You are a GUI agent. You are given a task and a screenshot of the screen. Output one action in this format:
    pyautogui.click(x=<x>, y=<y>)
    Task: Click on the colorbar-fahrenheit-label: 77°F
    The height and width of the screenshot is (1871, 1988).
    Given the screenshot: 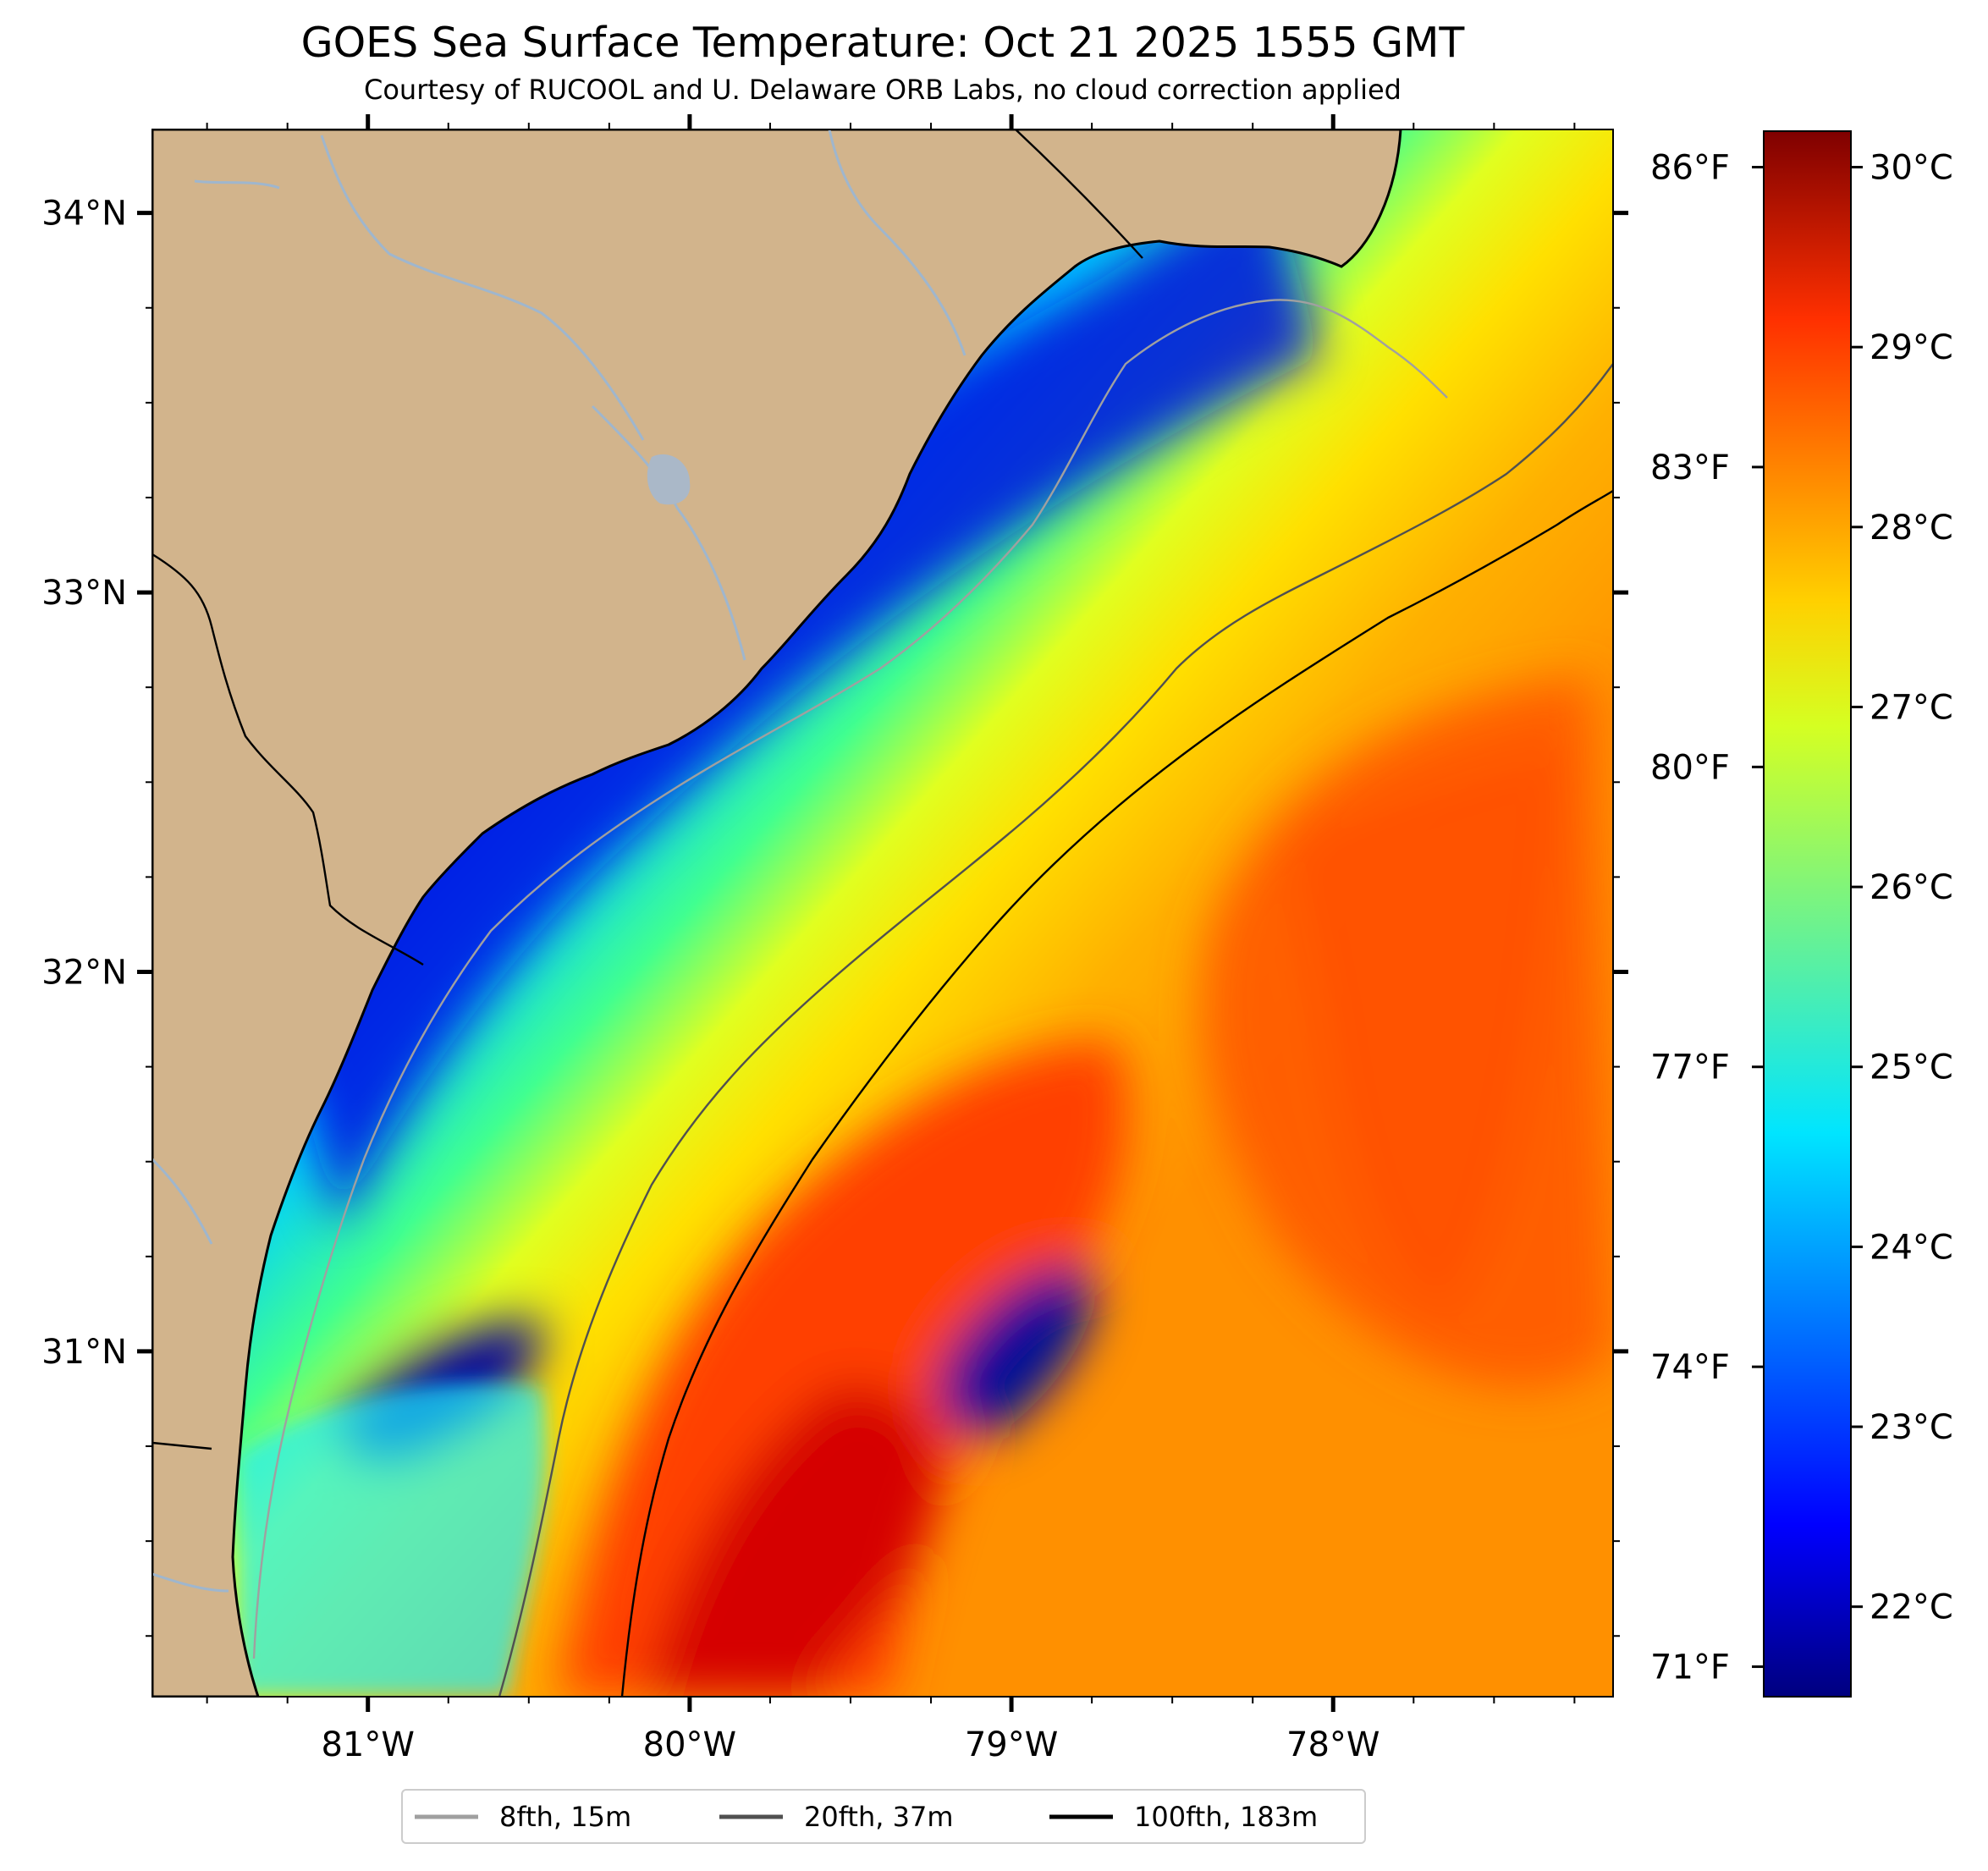 What is the action you would take?
    pyautogui.click(x=1690, y=1068)
    